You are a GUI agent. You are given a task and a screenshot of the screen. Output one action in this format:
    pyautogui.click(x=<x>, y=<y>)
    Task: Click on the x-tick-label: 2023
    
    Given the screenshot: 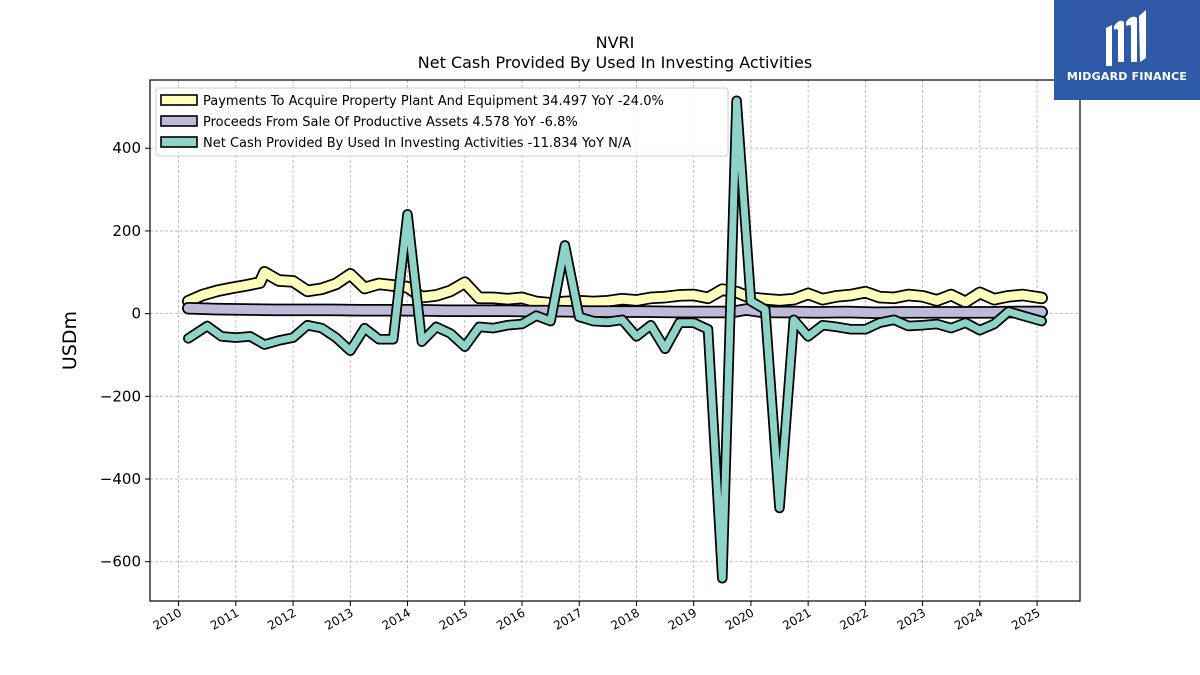 What is the action you would take?
    pyautogui.click(x=911, y=618)
    